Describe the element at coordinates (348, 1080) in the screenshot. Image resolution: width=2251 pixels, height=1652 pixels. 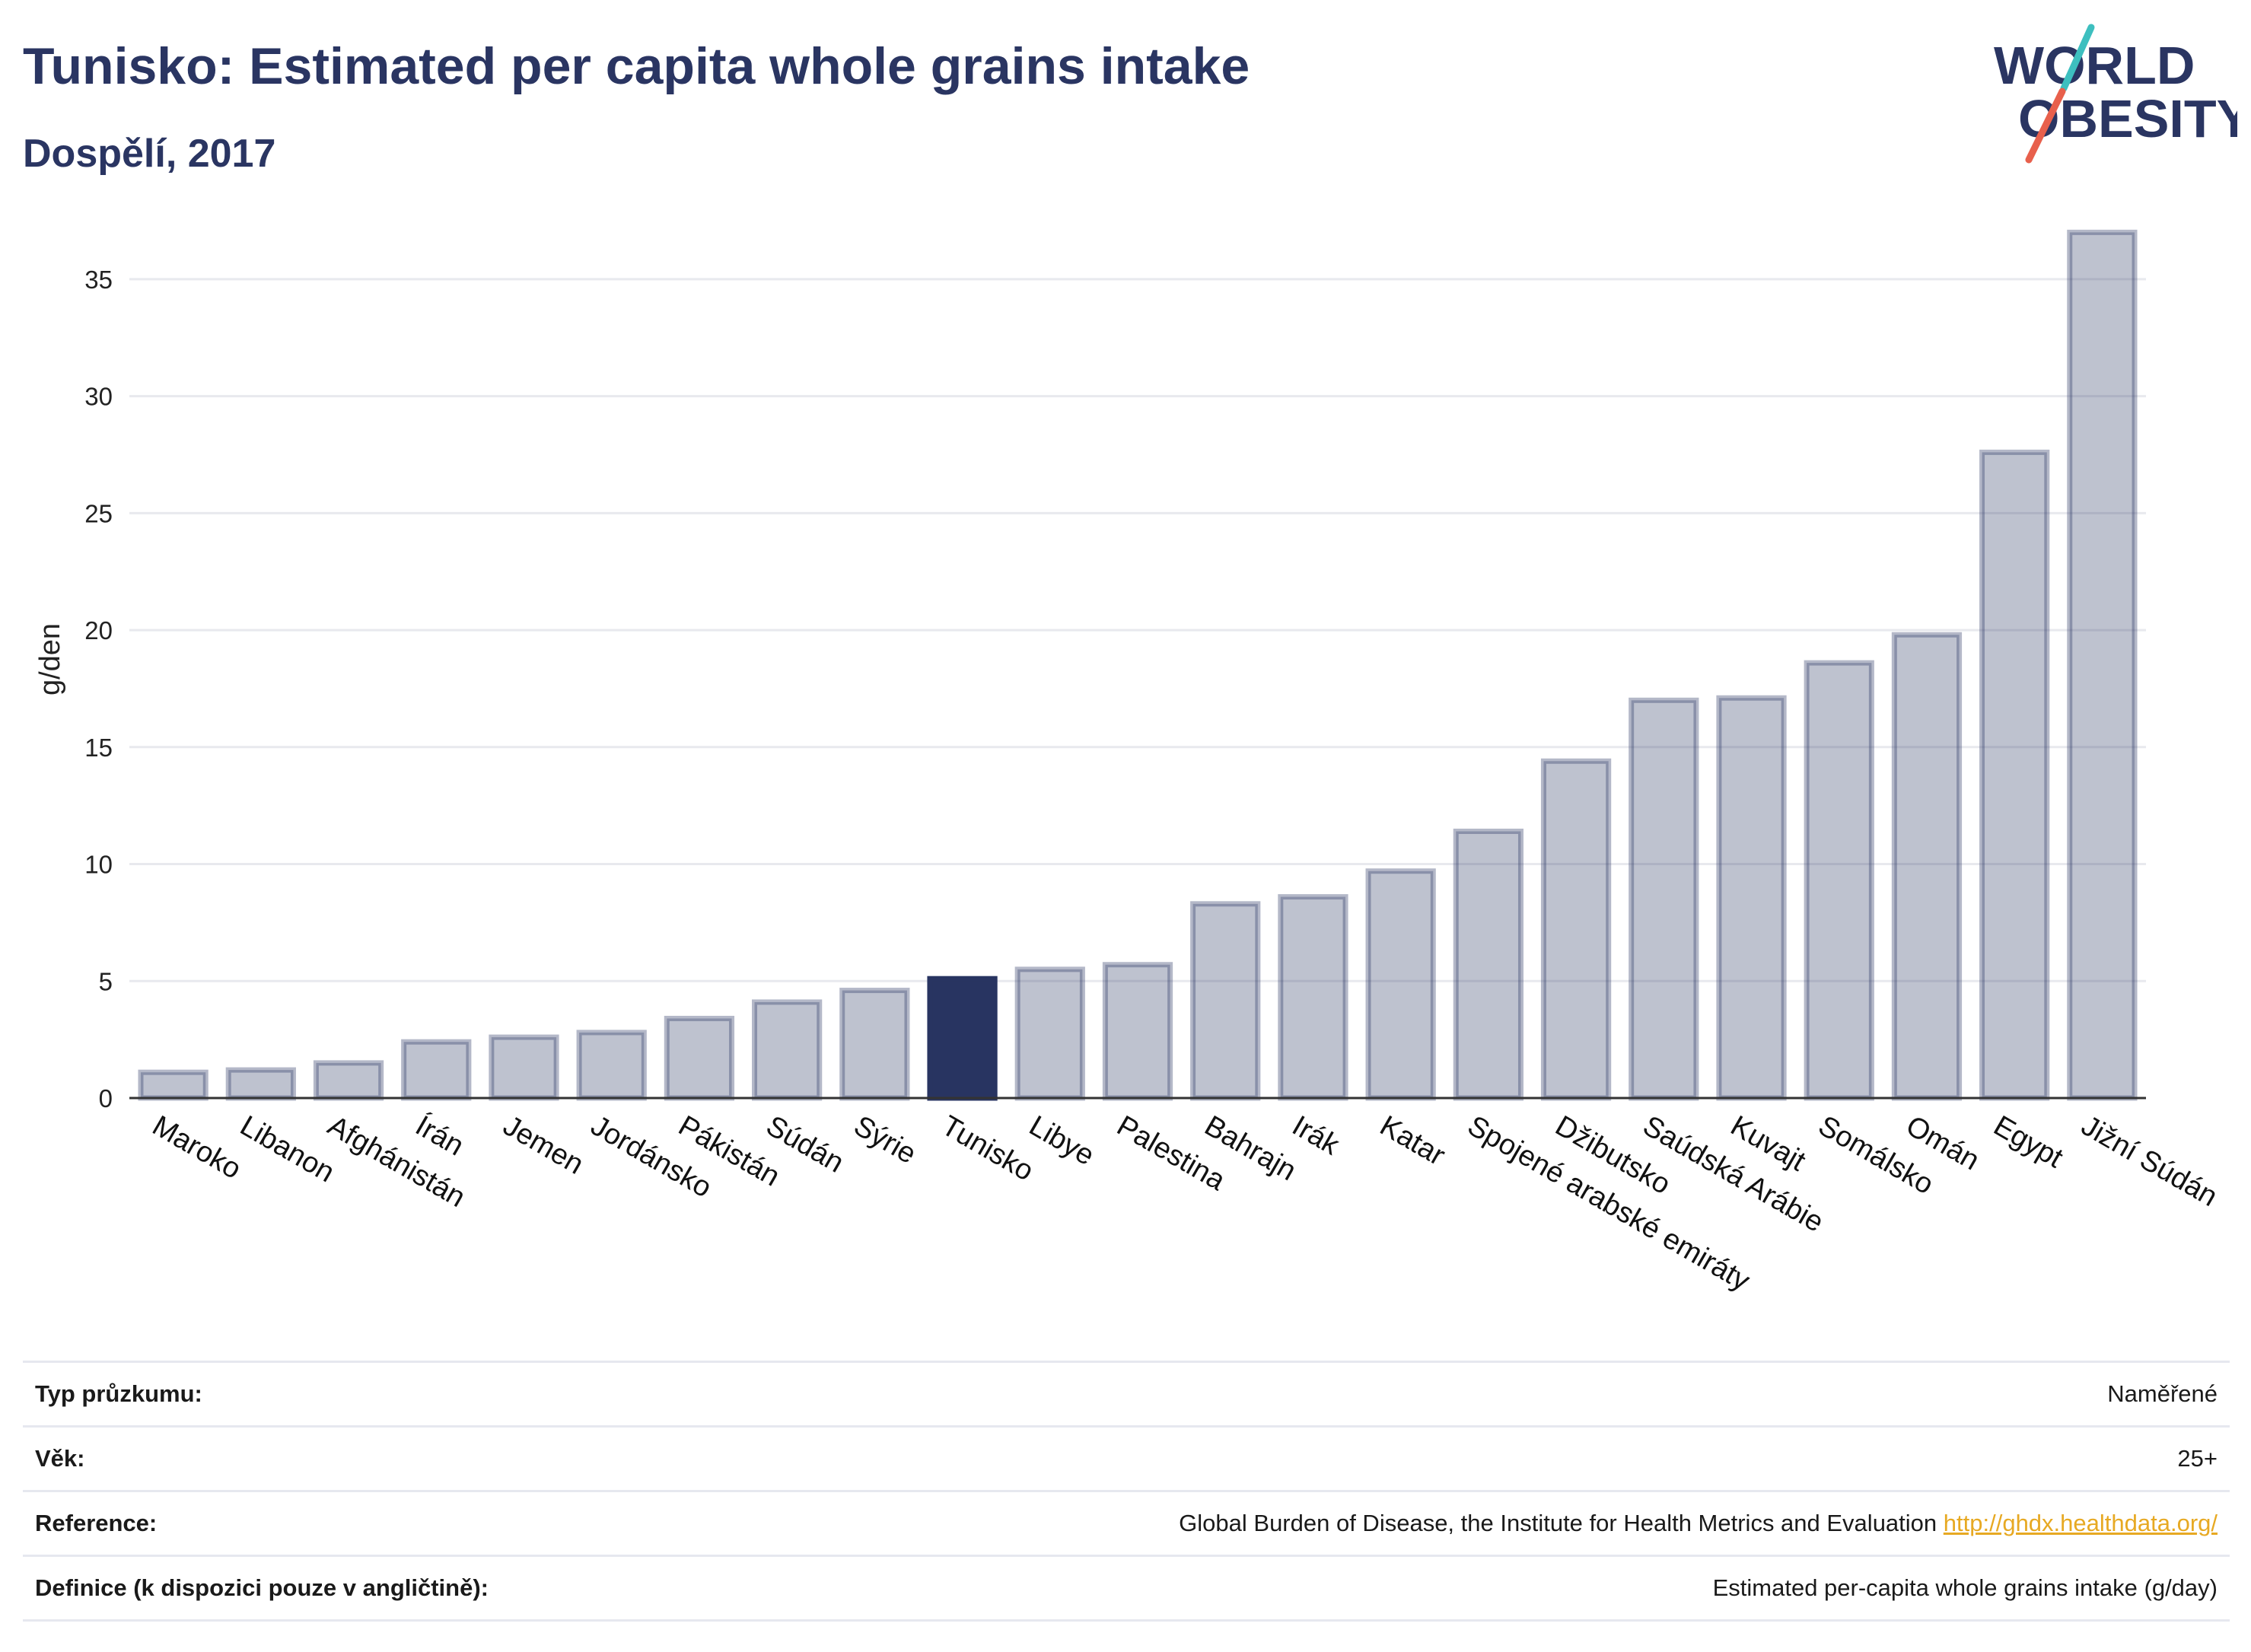
I see `bar-afghánistán` at that location.